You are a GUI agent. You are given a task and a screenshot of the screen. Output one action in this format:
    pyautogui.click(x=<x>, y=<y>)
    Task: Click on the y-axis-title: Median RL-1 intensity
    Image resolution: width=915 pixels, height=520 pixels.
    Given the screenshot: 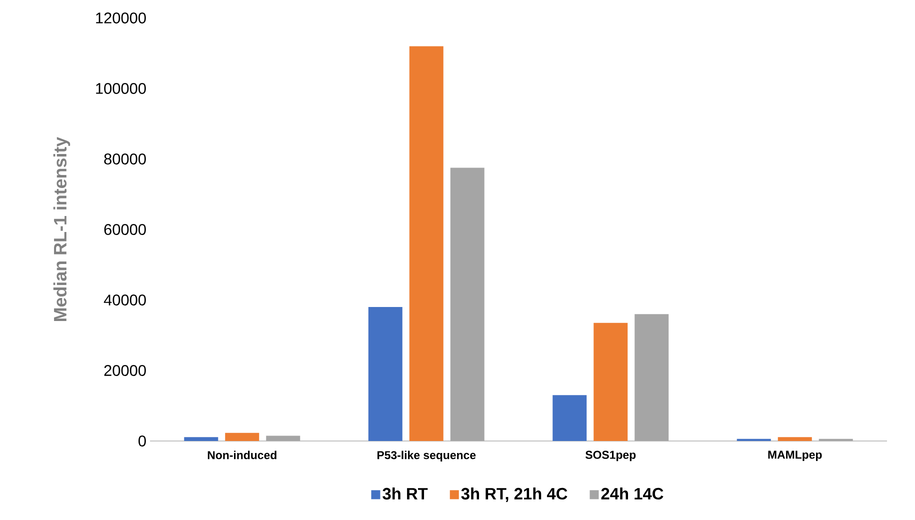 What is the action you would take?
    pyautogui.click(x=61, y=228)
    